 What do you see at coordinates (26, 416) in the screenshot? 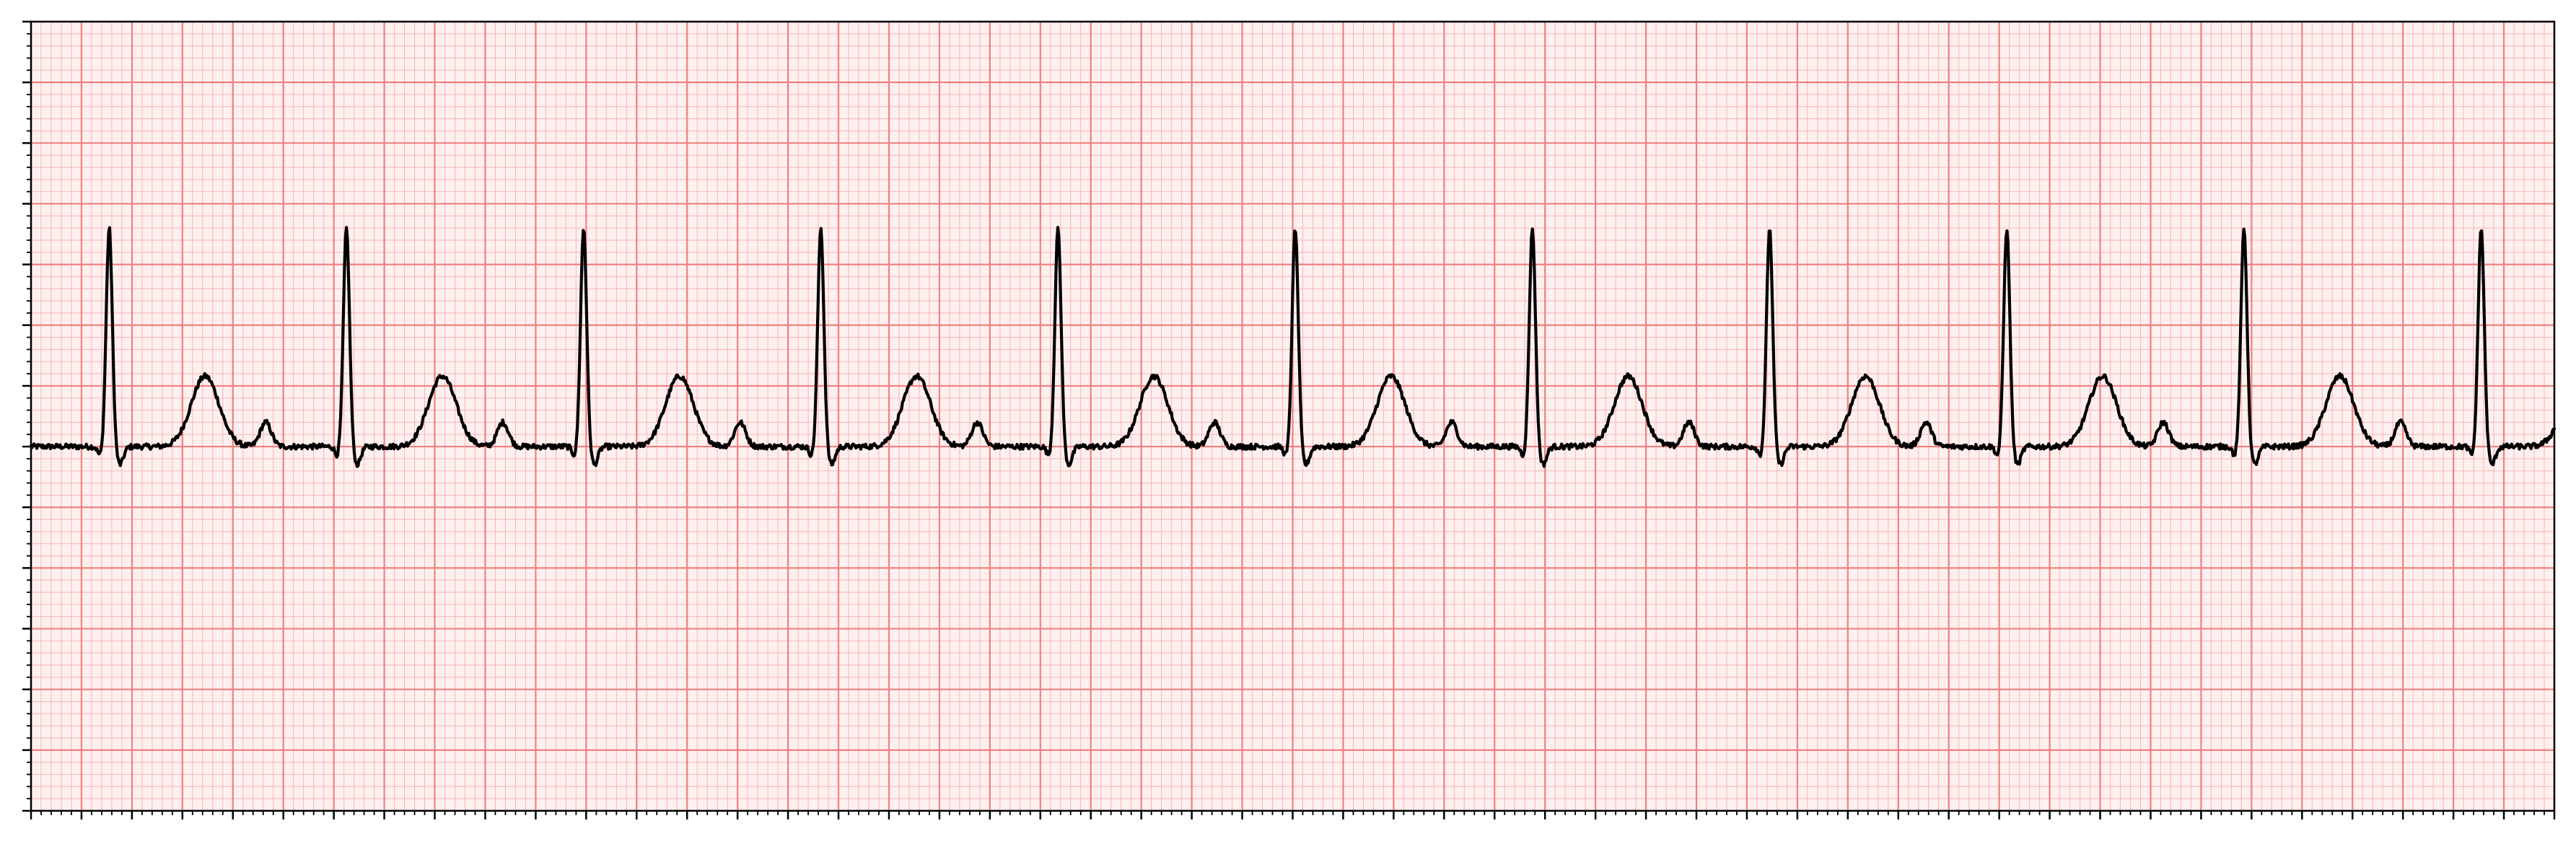
I see `y-axis-ticks` at bounding box center [26, 416].